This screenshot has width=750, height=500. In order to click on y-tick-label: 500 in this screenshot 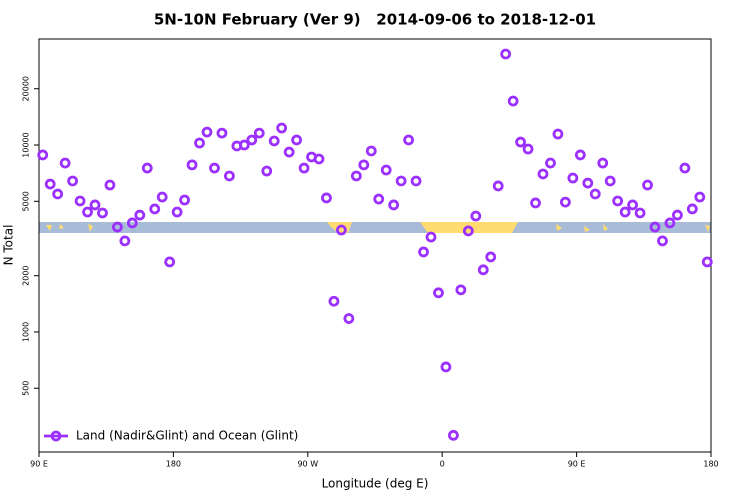, I will do `click(26, 388)`.